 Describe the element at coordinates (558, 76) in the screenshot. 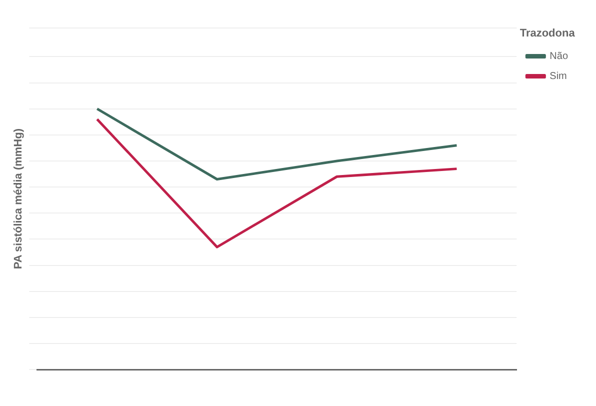

I see `legend-label: Sim` at that location.